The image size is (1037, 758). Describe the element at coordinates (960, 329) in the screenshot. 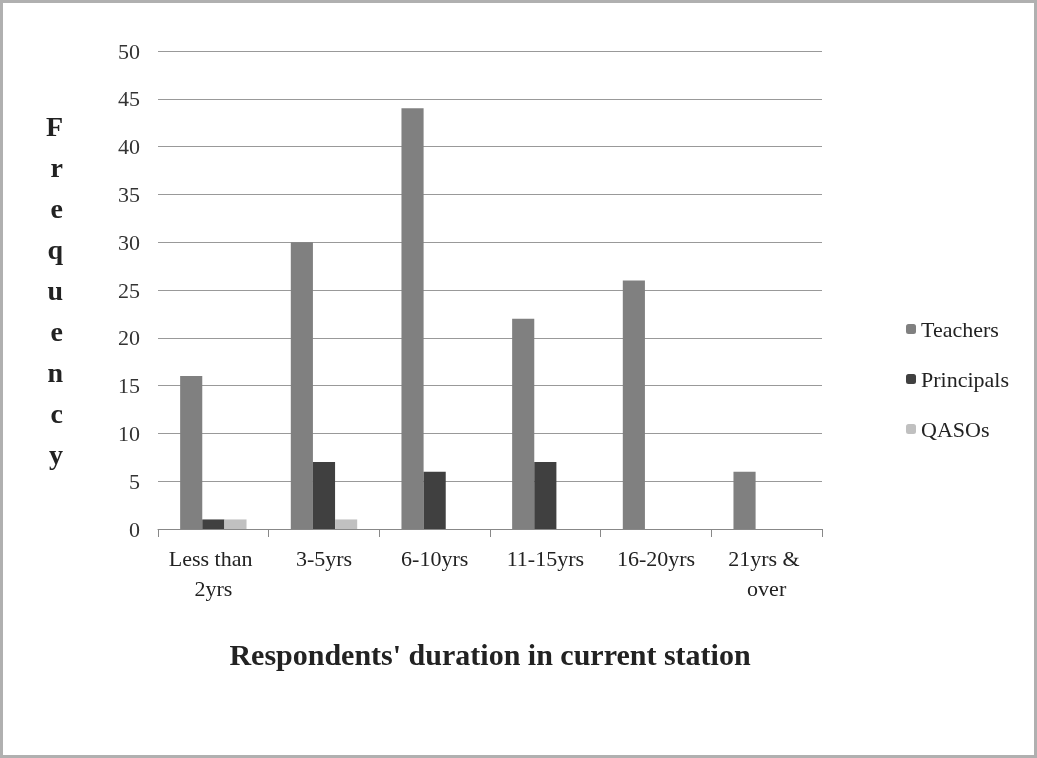

I see `legend-label: Teachers` at that location.